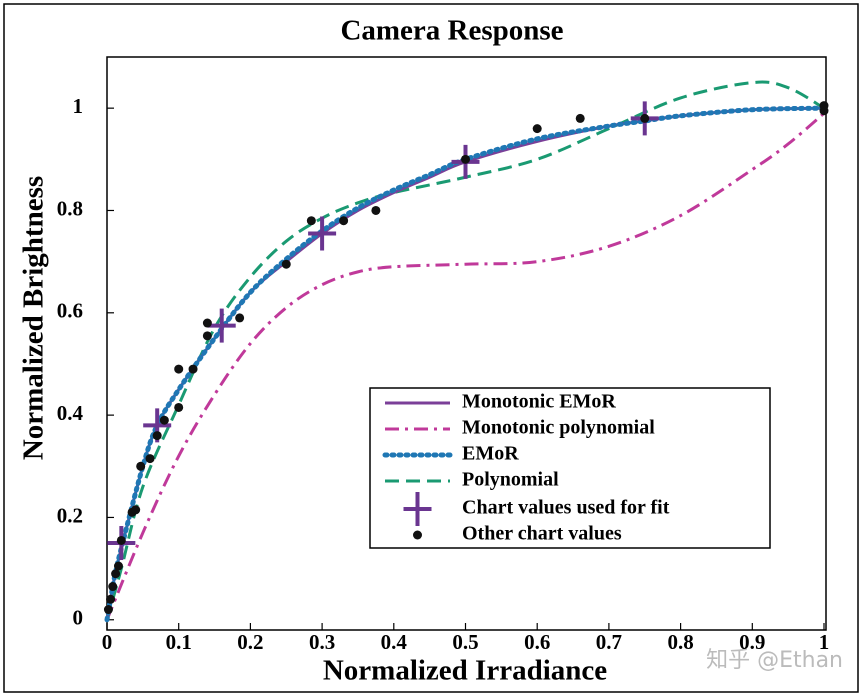 This screenshot has height=698, width=863. I want to click on x-tick-label: 1, so click(824, 642).